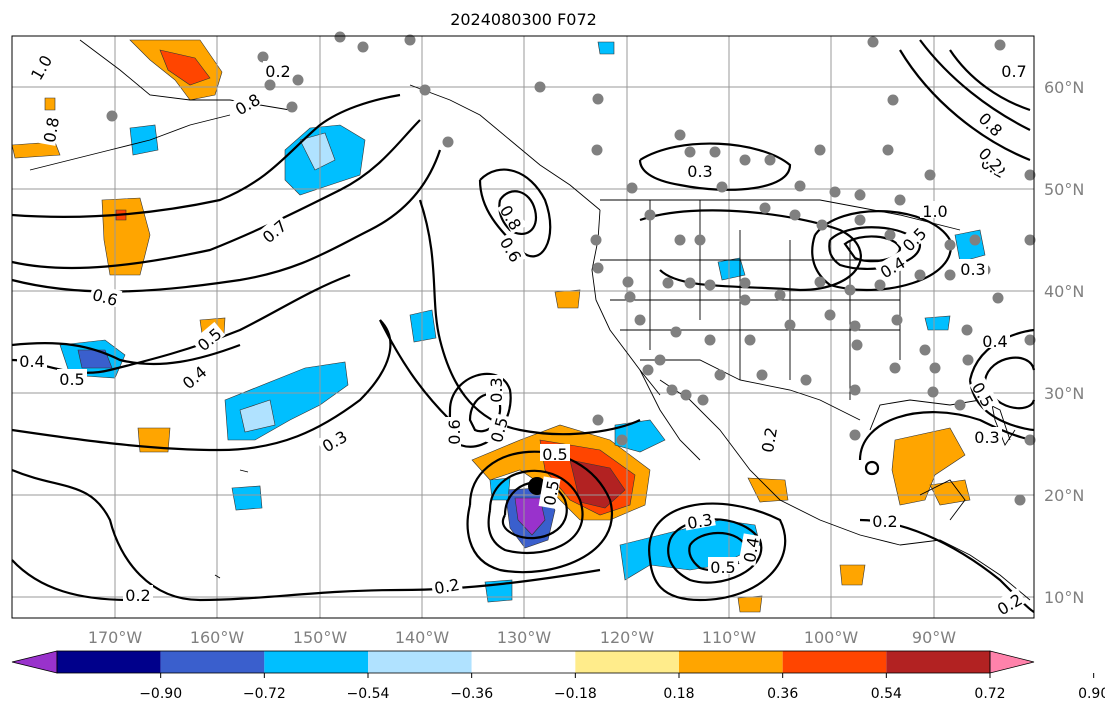 The width and height of the screenshot is (1105, 712). Describe the element at coordinates (317, 151) in the screenshot. I see `shade-east-blue` at that location.